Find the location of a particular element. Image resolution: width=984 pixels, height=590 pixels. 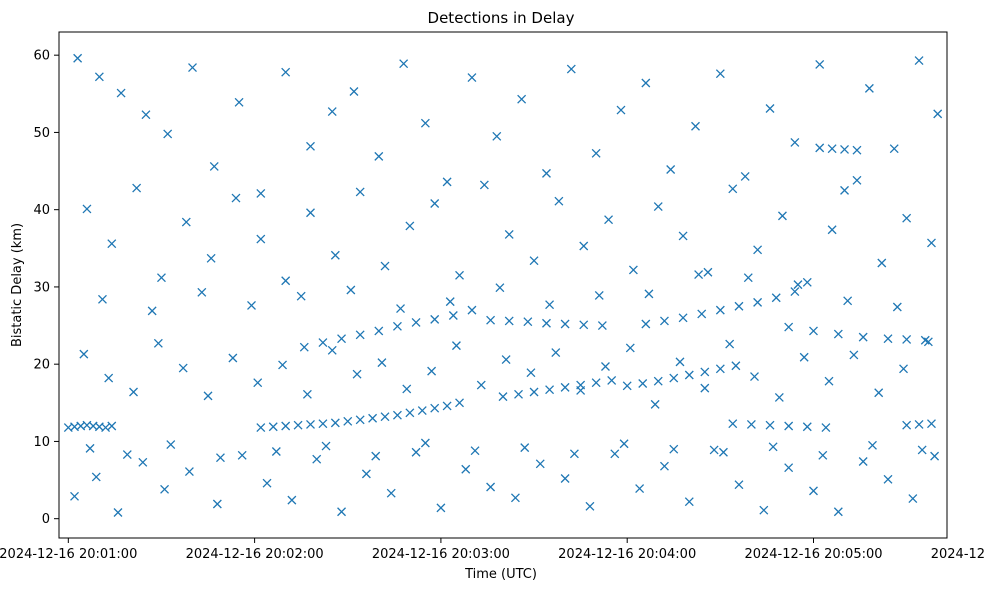

x-tick-label: 2024-12-16 20:03:00 is located at coordinates (441, 554).